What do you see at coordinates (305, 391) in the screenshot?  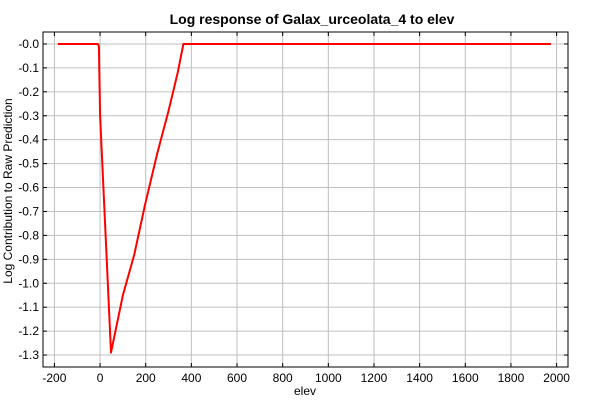 I see `x-axis-label: elev` at bounding box center [305, 391].